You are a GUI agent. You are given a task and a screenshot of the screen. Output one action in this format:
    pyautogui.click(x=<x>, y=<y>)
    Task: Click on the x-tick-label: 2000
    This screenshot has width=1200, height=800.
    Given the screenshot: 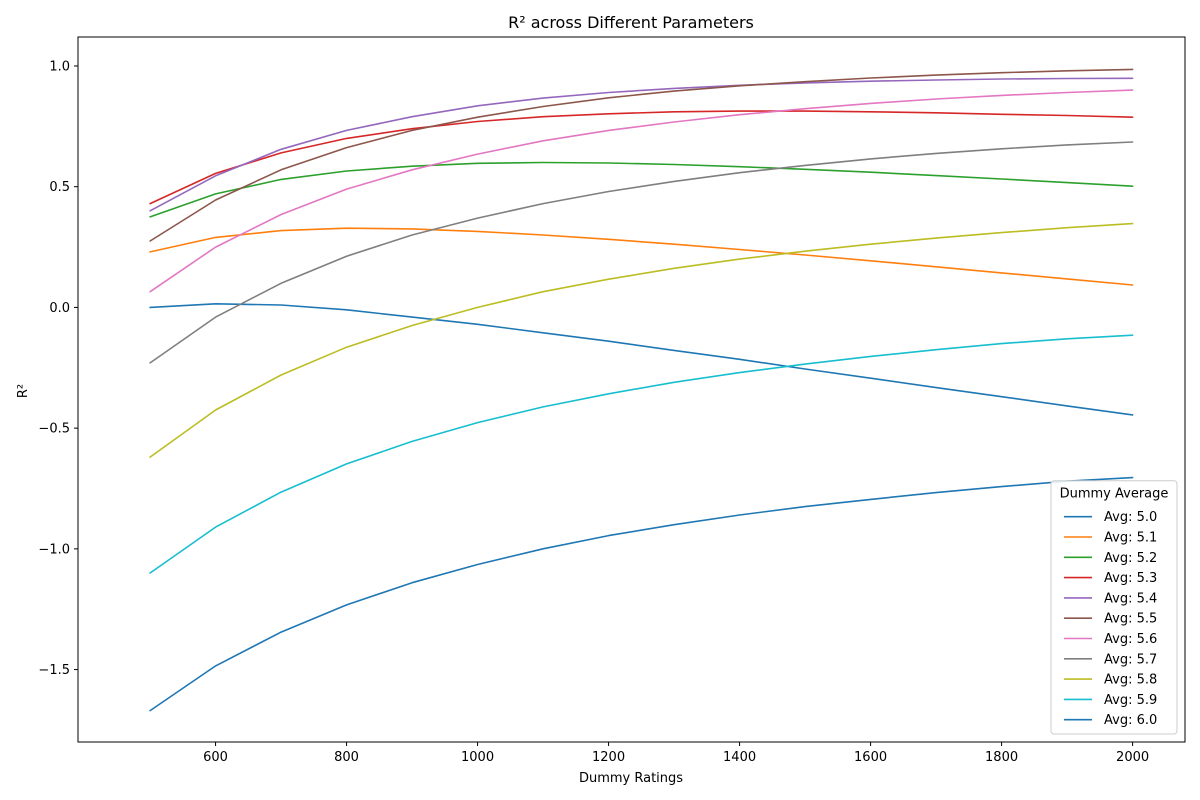 What is the action you would take?
    pyautogui.click(x=1132, y=757)
    